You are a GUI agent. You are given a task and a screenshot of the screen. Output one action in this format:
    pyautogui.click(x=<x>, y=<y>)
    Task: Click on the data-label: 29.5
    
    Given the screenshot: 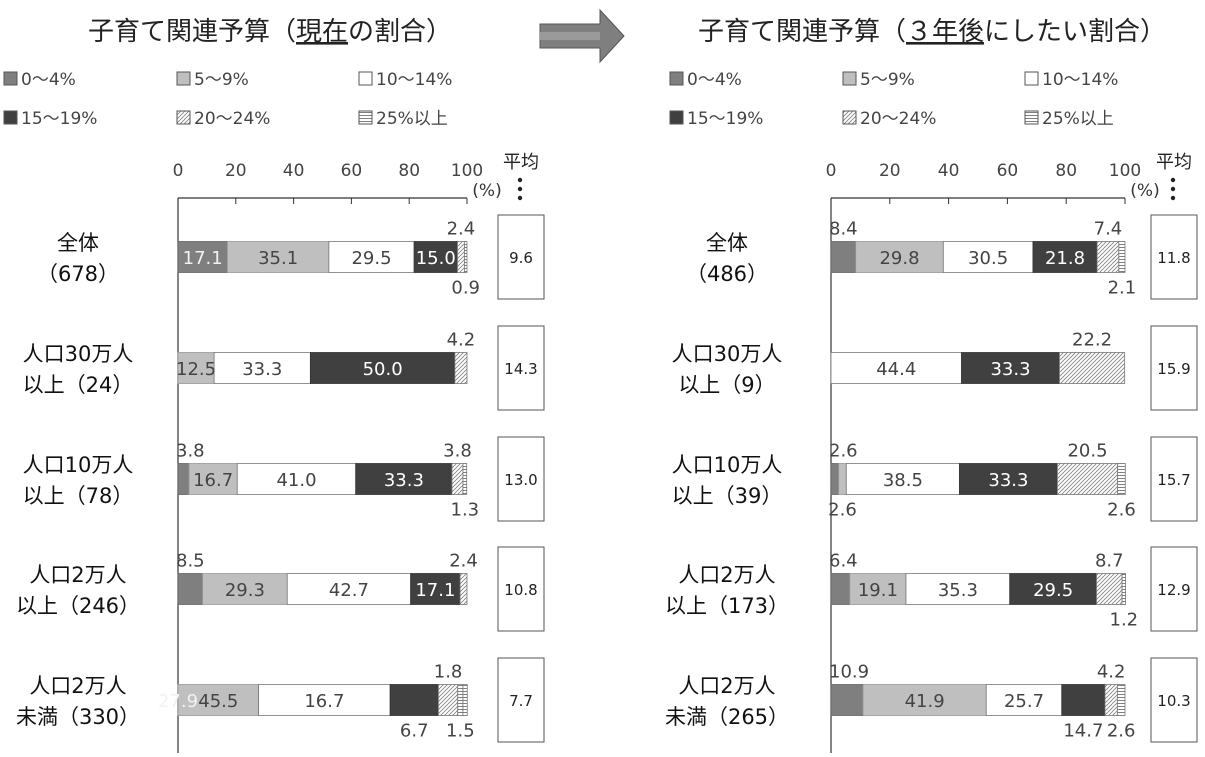 What is the action you would take?
    pyautogui.click(x=1053, y=590)
    